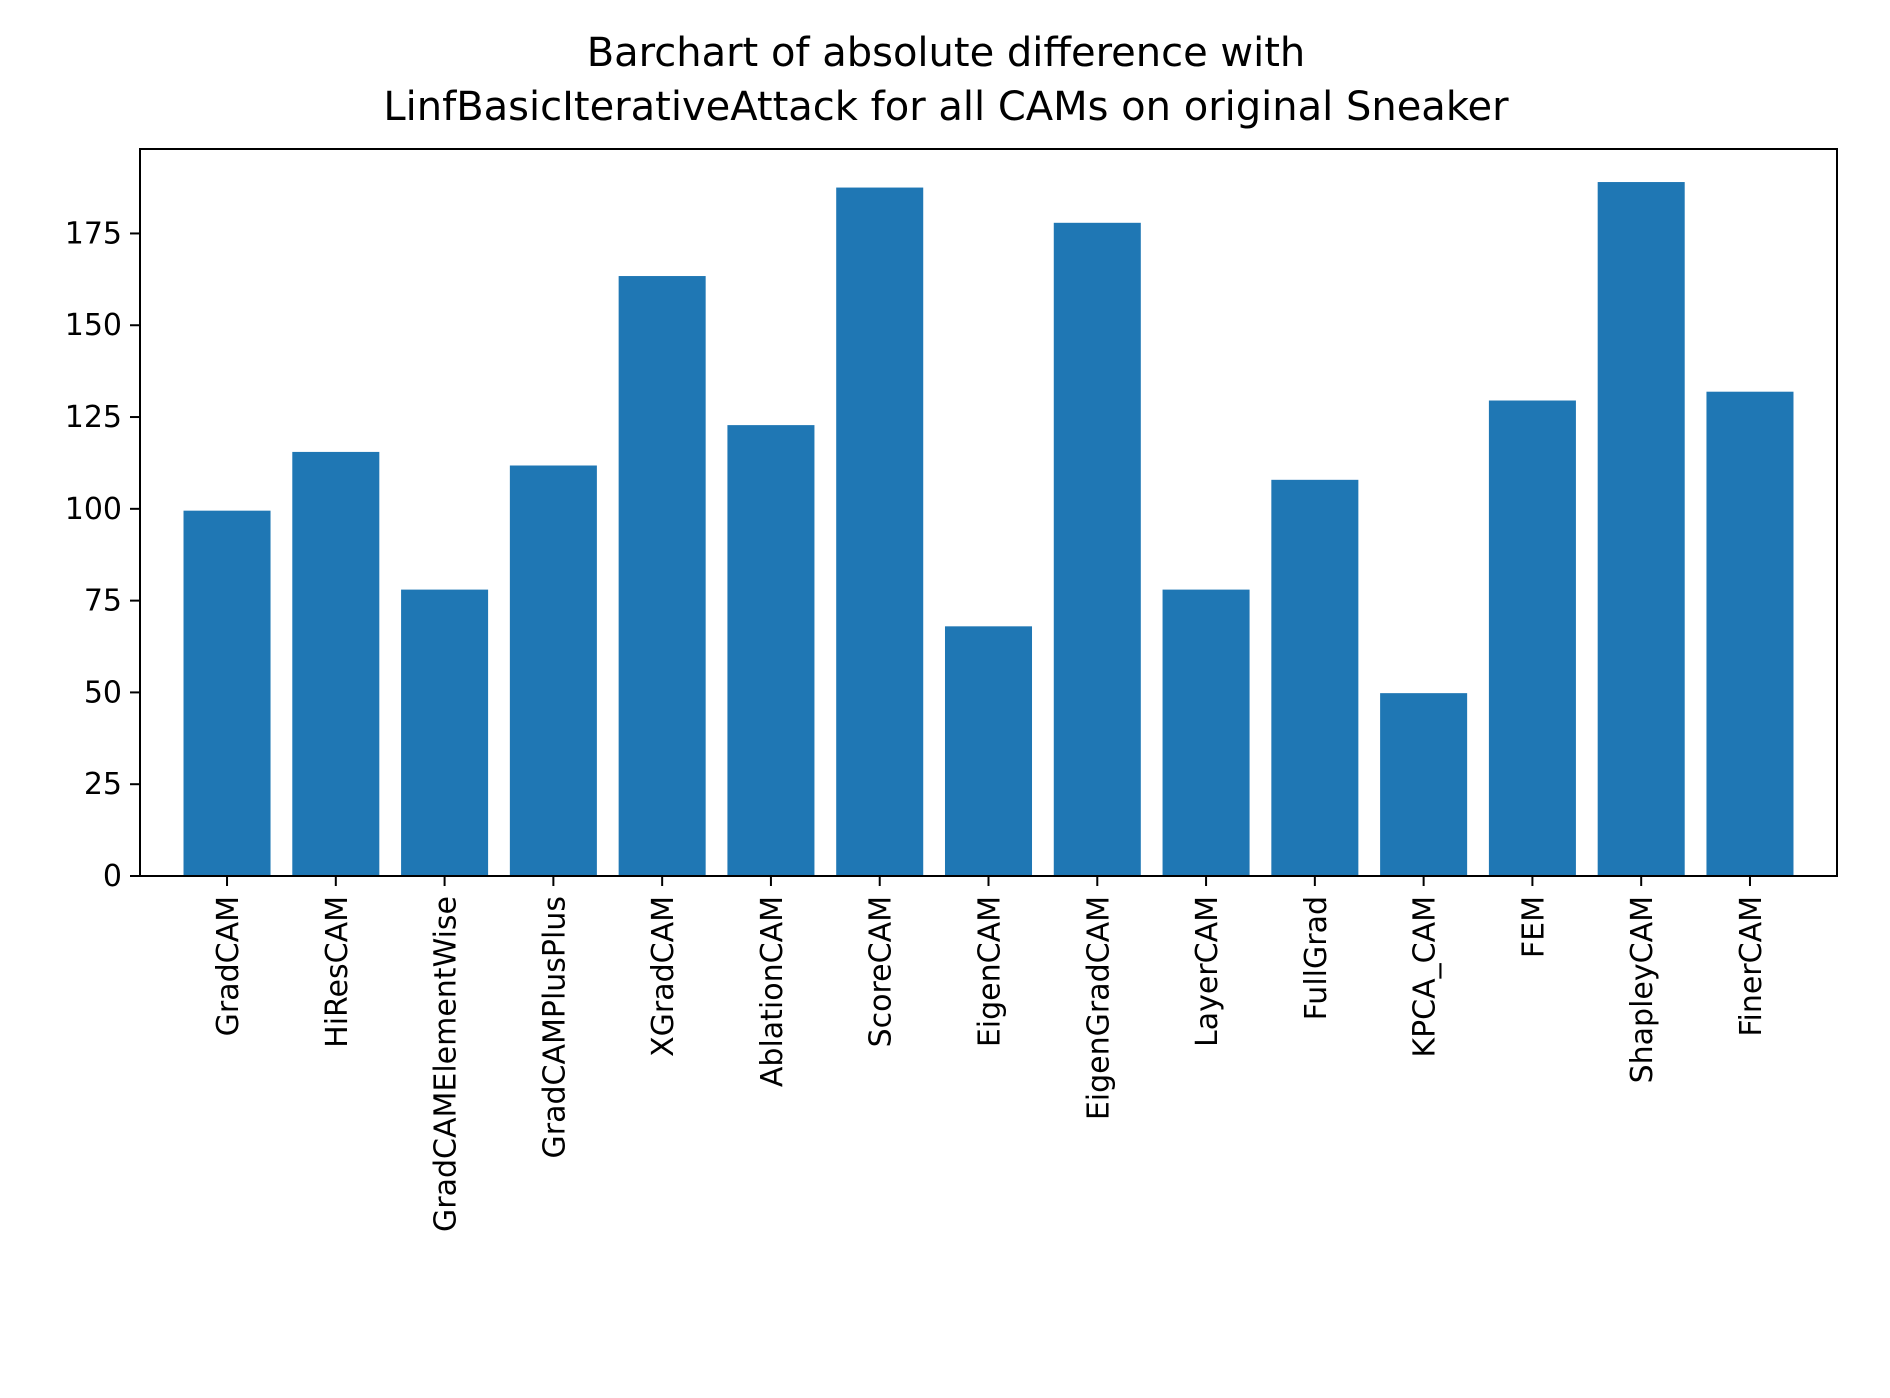 This screenshot has height=1398, width=1890. What do you see at coordinates (1316, 958) in the screenshot?
I see `x-tick-label: FullGrad` at bounding box center [1316, 958].